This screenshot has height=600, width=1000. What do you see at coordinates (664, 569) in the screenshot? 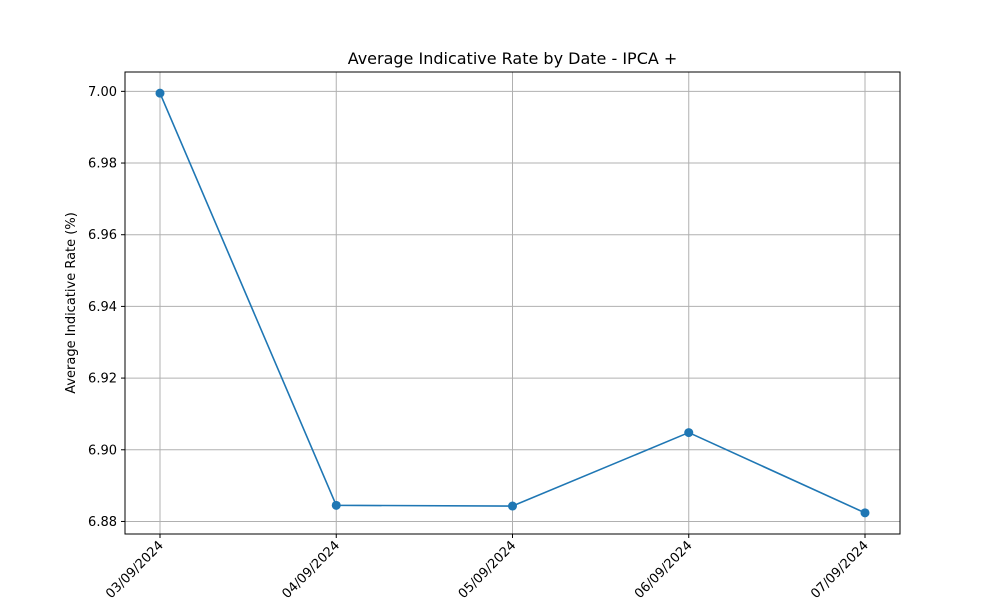
I see `x-tick-label: 06/09/2024` at bounding box center [664, 569].